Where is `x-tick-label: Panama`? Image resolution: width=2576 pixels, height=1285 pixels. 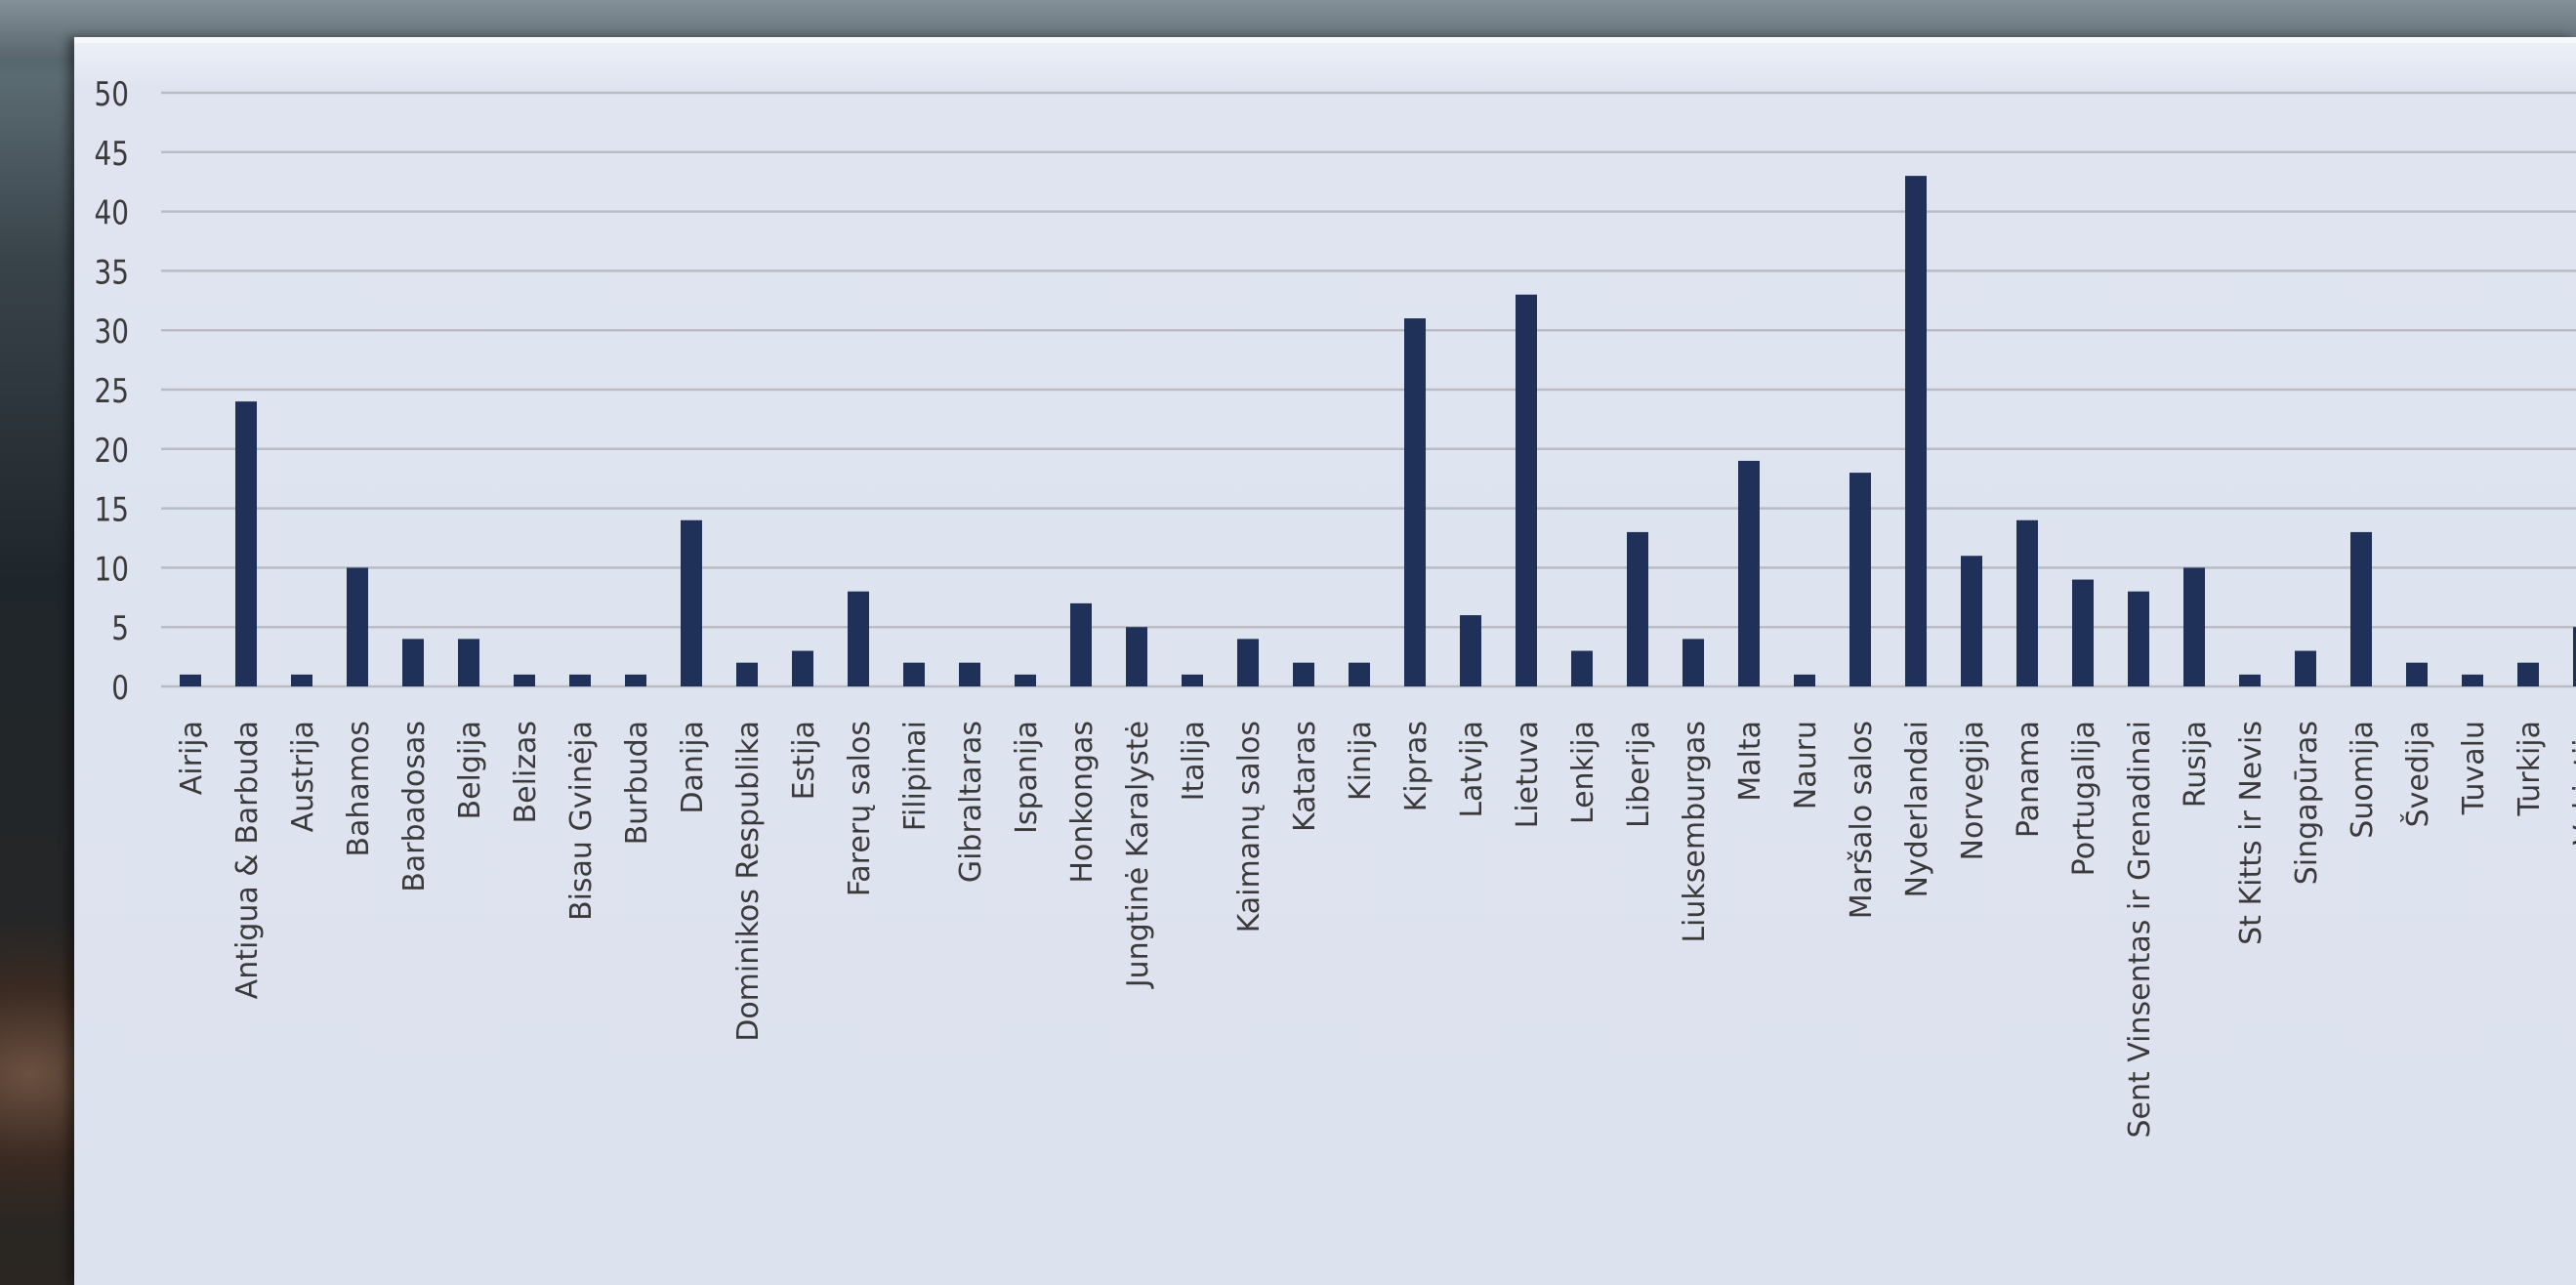 x-tick-label: Panama is located at coordinates (2029, 779).